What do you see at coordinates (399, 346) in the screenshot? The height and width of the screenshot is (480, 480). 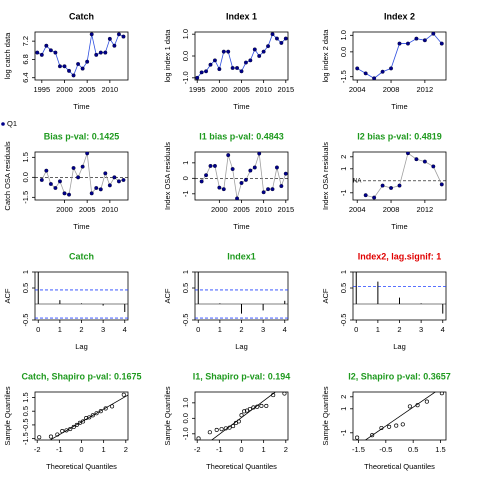 I see `x-axis-label: Lag` at bounding box center [399, 346].